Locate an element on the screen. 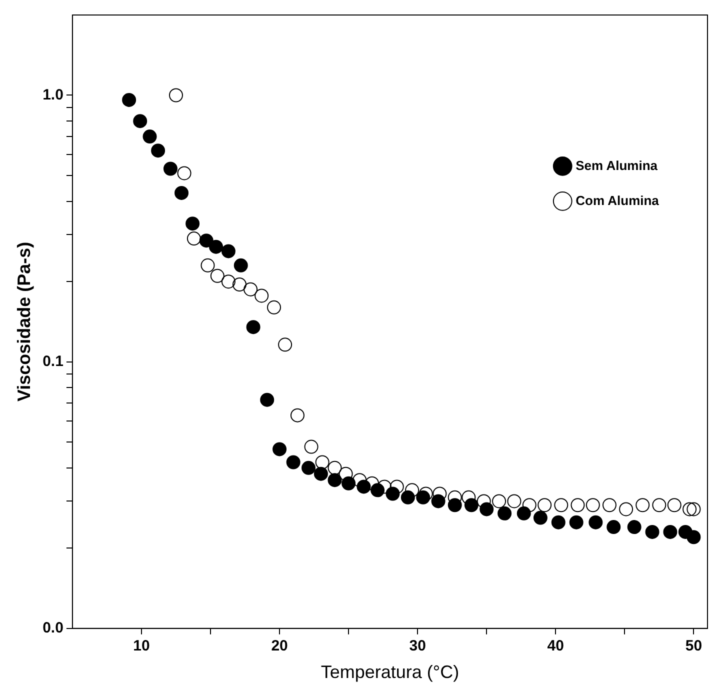 Image resolution: width=715 pixels, height=693 pixels. x-tick-label: 50 is located at coordinates (693, 646).